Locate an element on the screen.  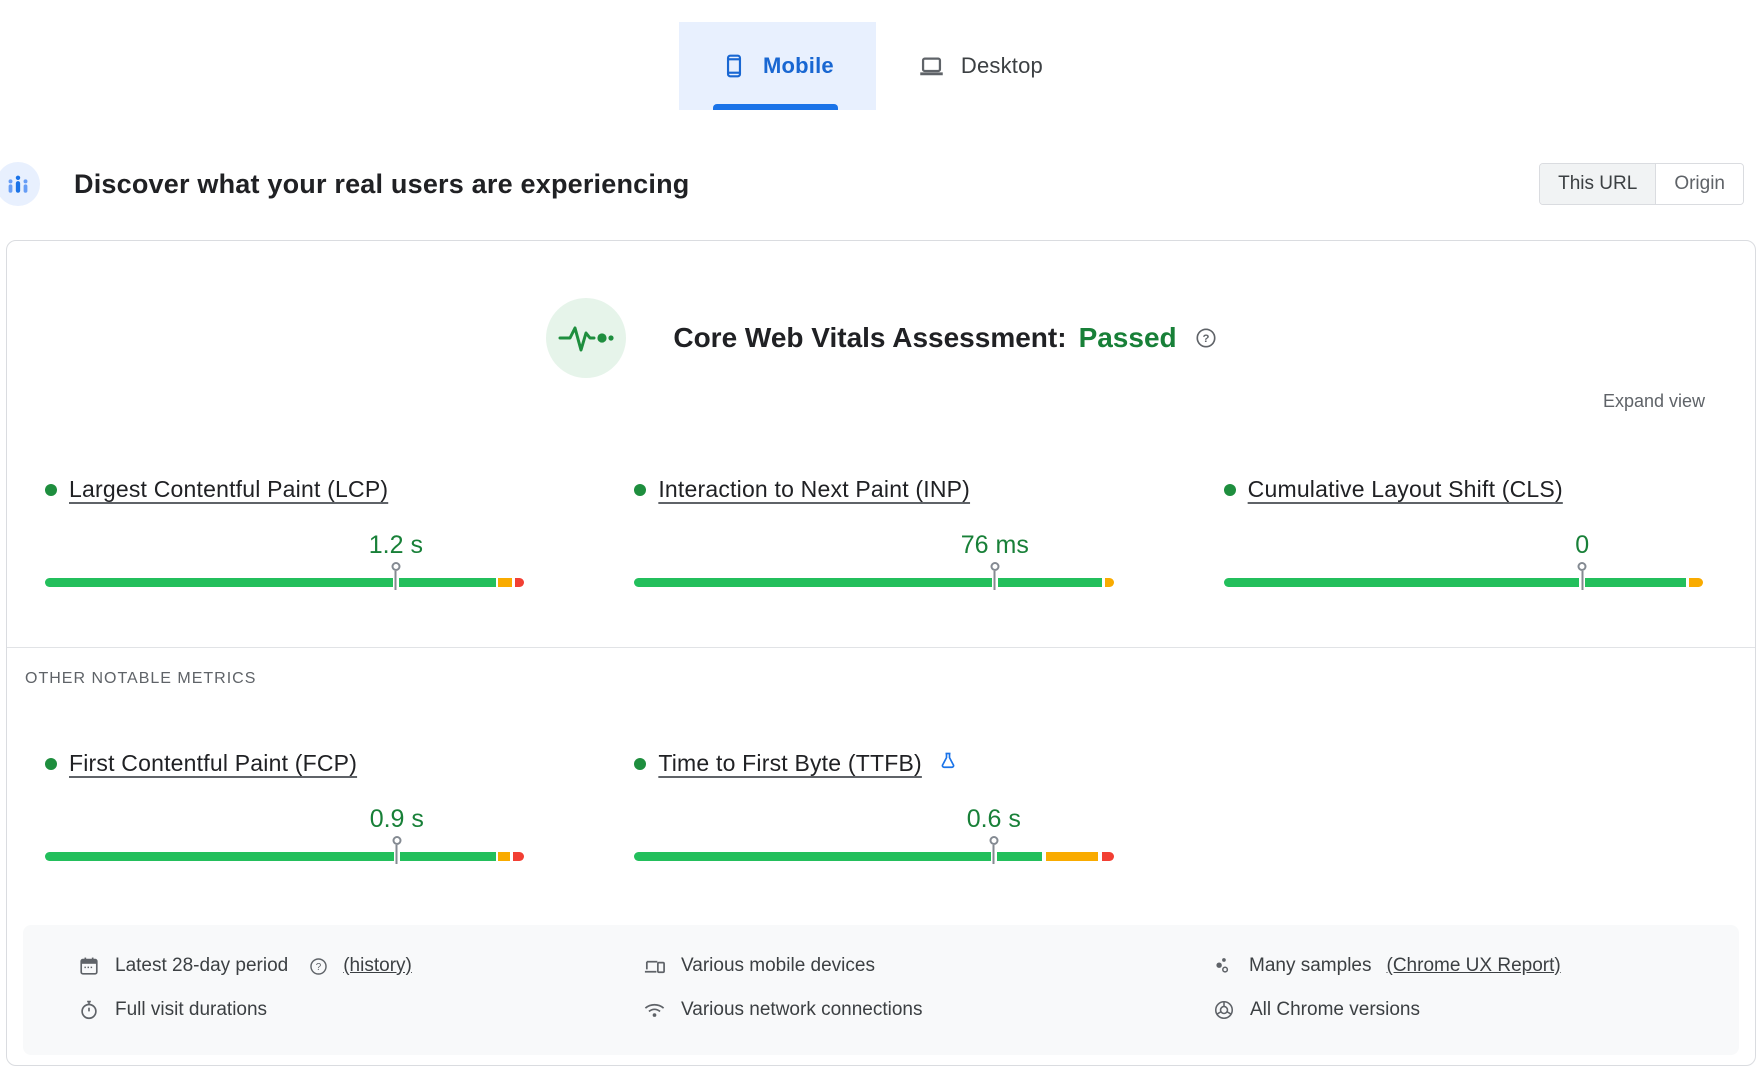
bar-area: 76 ms is located at coordinates (874, 563).